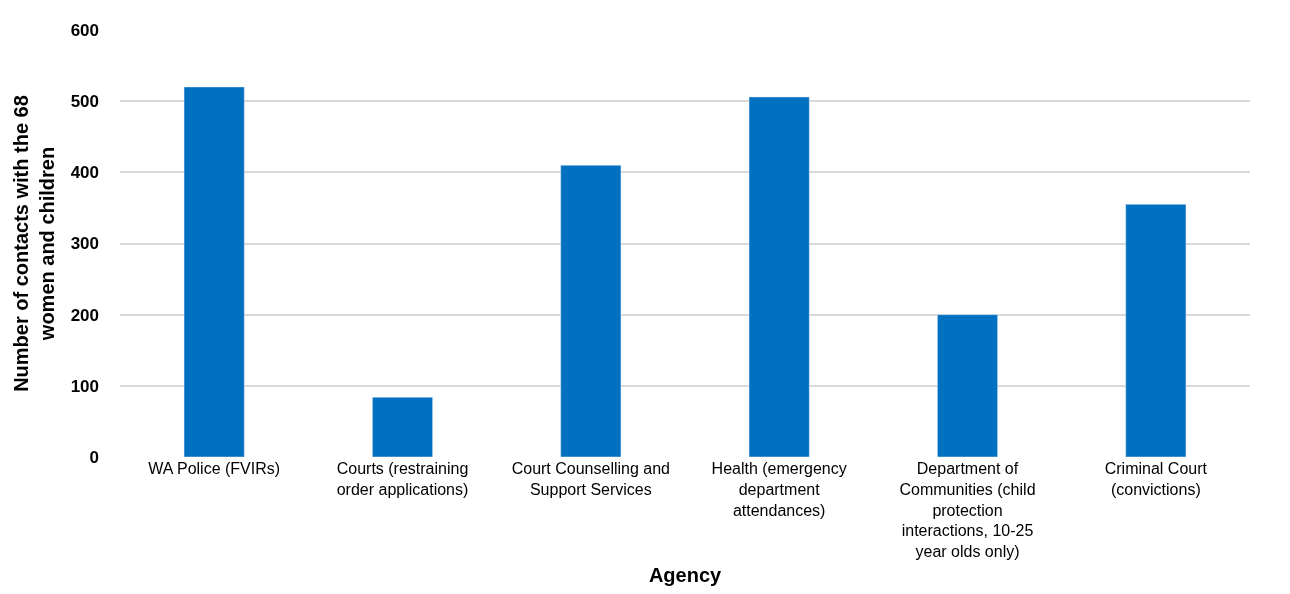  Describe the element at coordinates (967, 510) in the screenshot. I see `x-tick-label: Department of Communities (child protection interactions, 10-25 year olds only)` at that location.